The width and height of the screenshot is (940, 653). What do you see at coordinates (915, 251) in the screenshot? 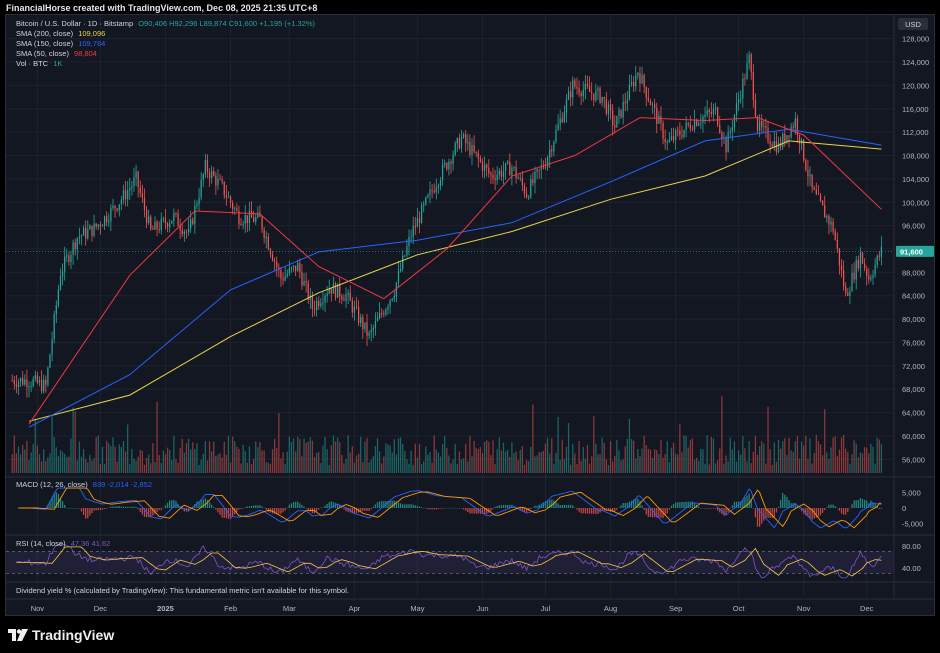
I see `last-price-badge` at bounding box center [915, 251].